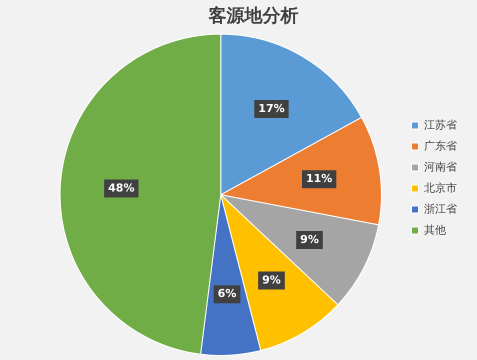  What do you see at coordinates (440, 125) in the screenshot?
I see `legend-label: 江苏省` at bounding box center [440, 125].